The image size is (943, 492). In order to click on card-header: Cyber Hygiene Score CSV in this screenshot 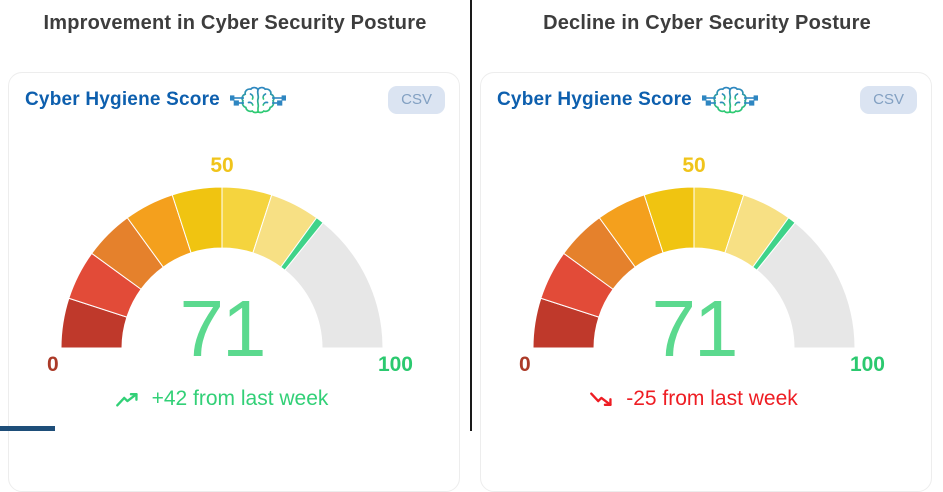, I will do `click(706, 94)`.